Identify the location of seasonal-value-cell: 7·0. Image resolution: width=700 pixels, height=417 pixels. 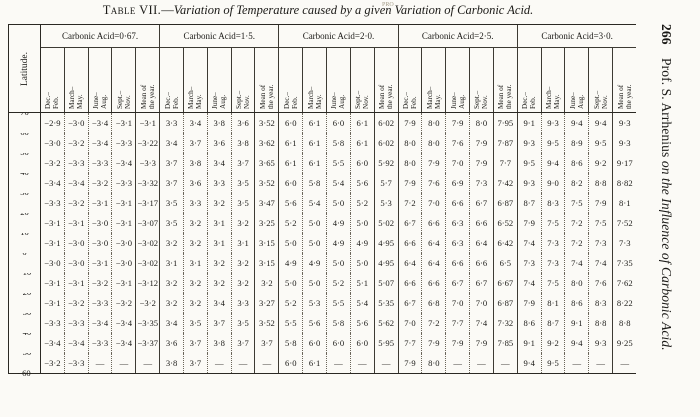
(433, 203).